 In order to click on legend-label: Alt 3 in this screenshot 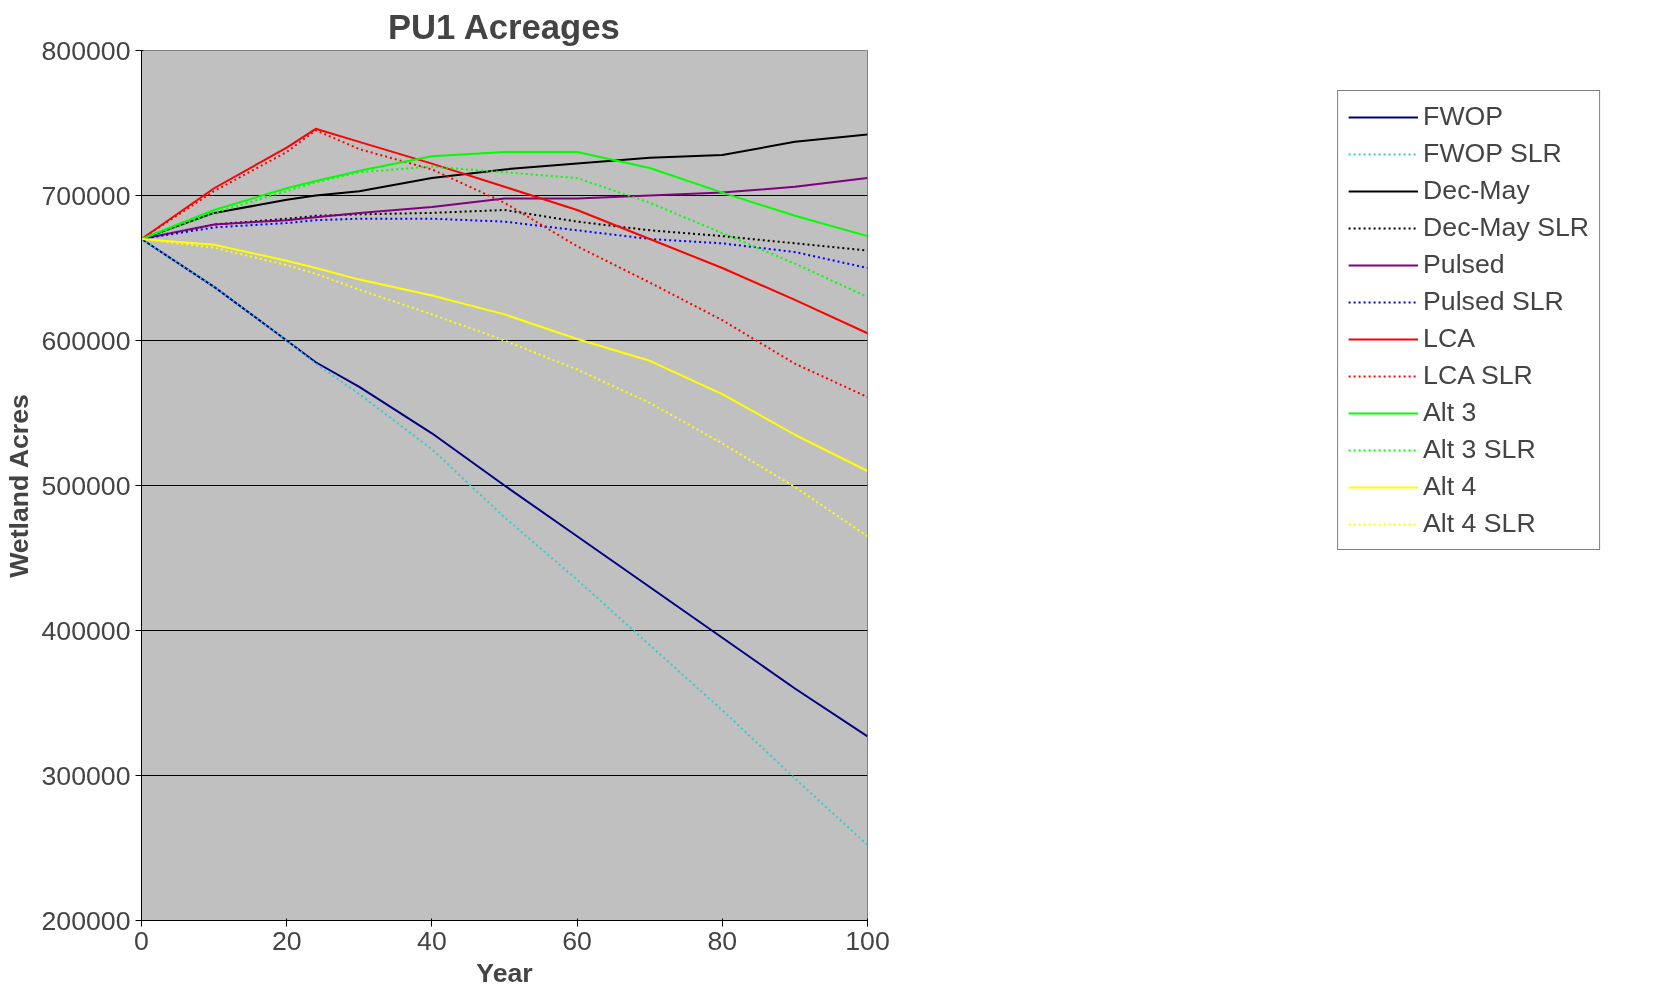, I will do `click(1450, 412)`.